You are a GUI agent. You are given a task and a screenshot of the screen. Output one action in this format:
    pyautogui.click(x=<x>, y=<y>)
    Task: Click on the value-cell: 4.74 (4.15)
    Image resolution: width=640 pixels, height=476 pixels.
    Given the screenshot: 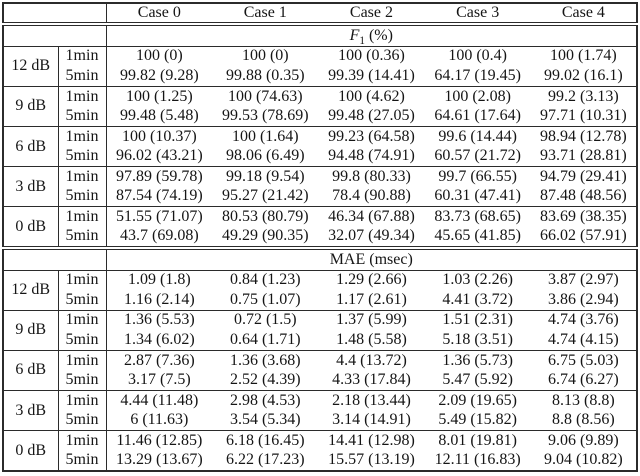 What is the action you would take?
    pyautogui.click(x=583, y=340)
    